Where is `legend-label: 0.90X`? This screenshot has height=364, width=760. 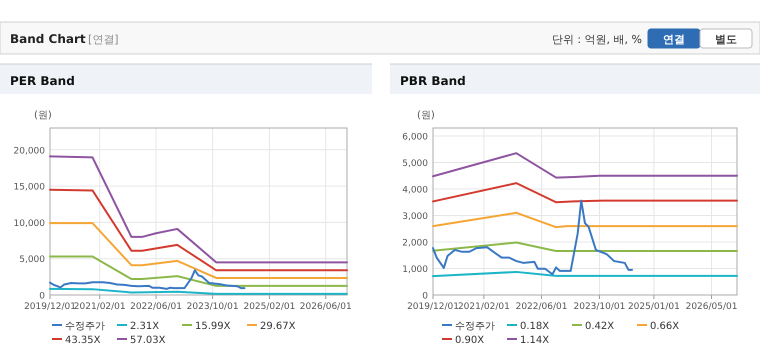 legend-label: 0.90X is located at coordinates (469, 340).